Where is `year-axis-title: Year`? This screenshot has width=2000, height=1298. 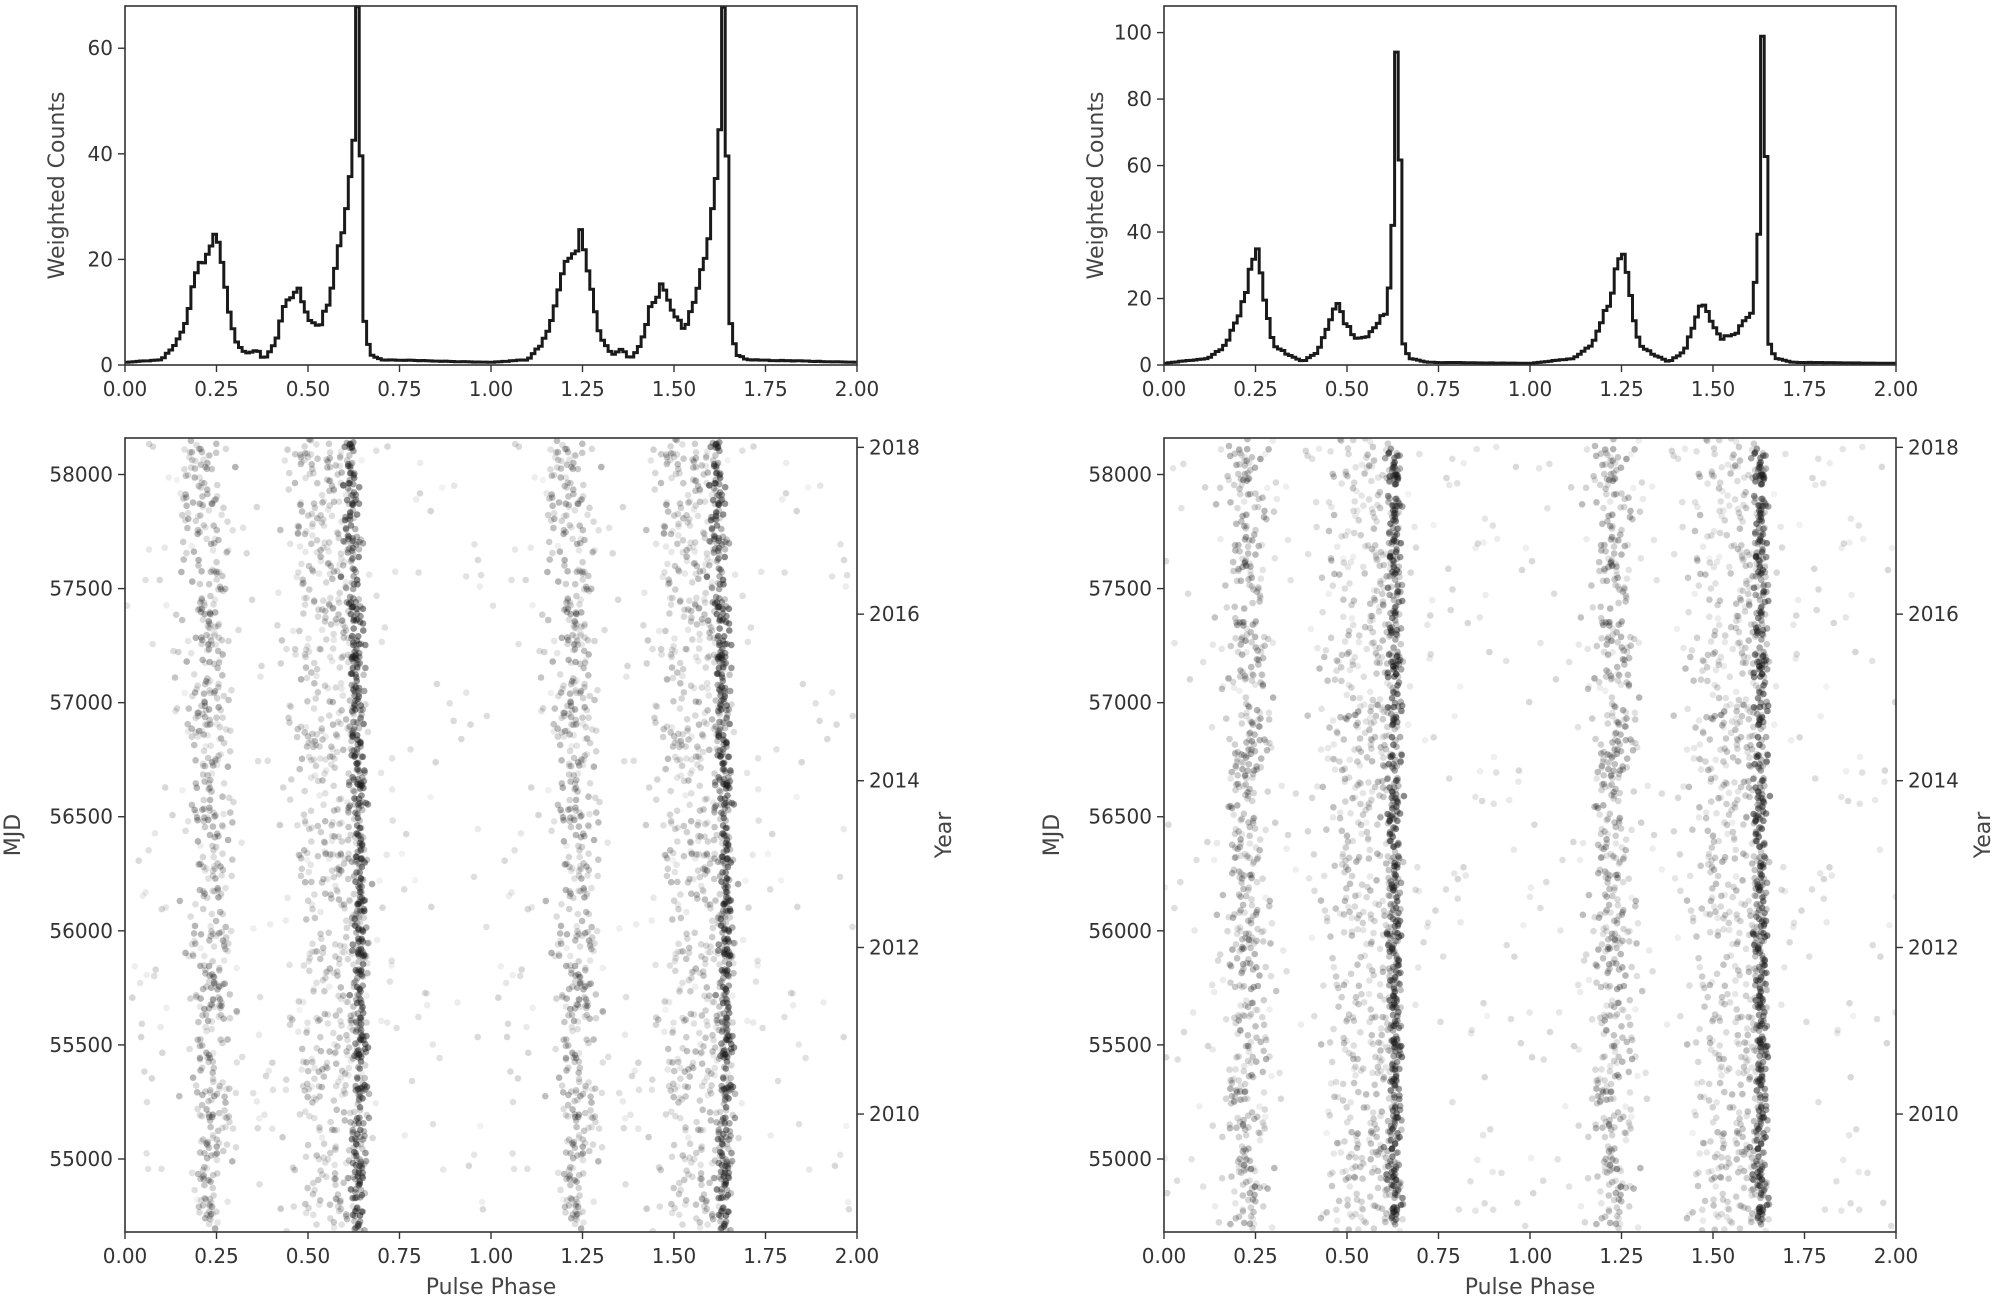 year-axis-title: Year is located at coordinates (944, 835).